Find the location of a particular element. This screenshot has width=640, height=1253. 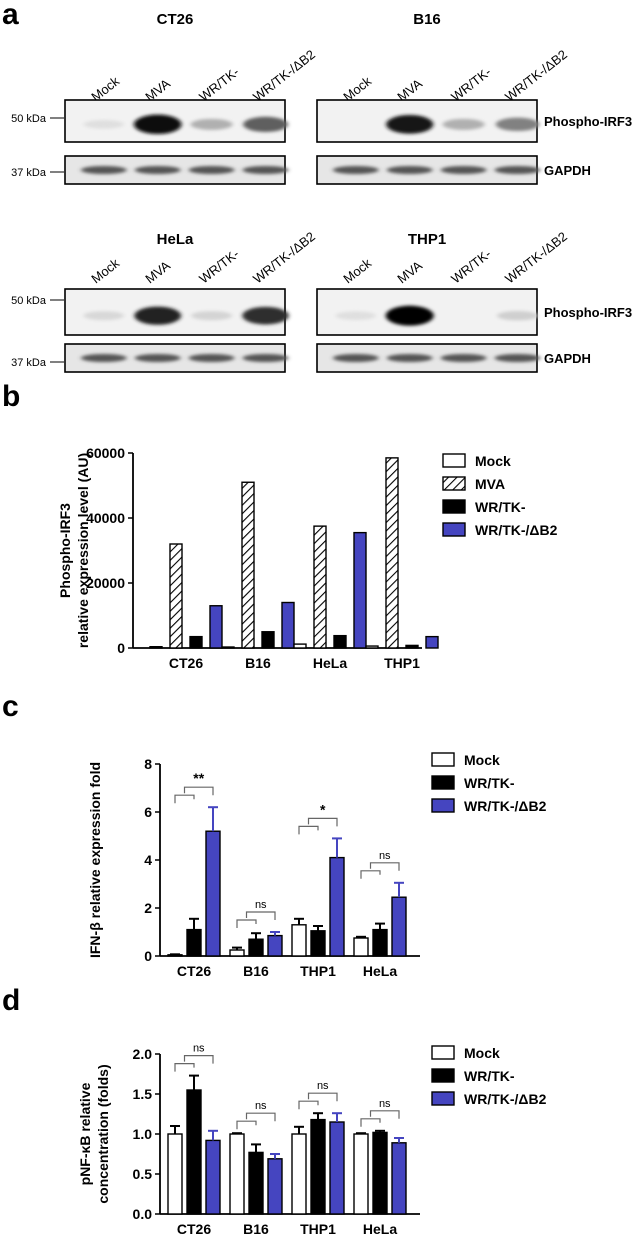

blot-title-b16: B16 is located at coordinates (427, 19).